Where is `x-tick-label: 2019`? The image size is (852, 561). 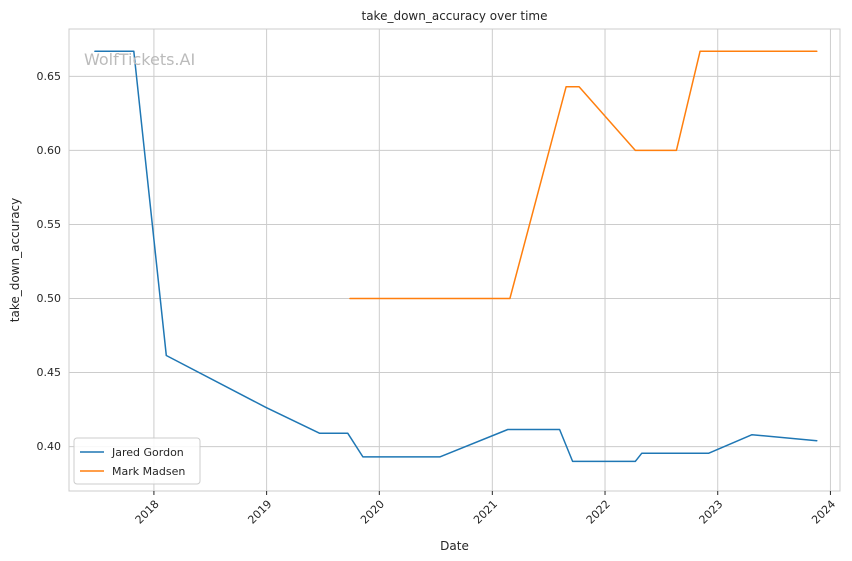 x-tick-label: 2019 is located at coordinates (259, 512).